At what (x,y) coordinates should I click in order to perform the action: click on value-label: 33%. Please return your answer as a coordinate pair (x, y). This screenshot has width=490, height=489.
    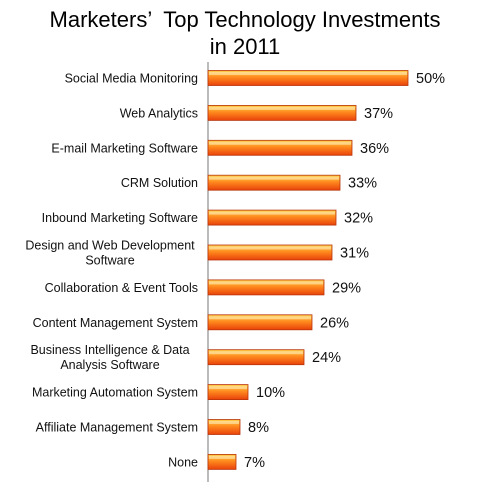
    Looking at the image, I should click on (362, 184).